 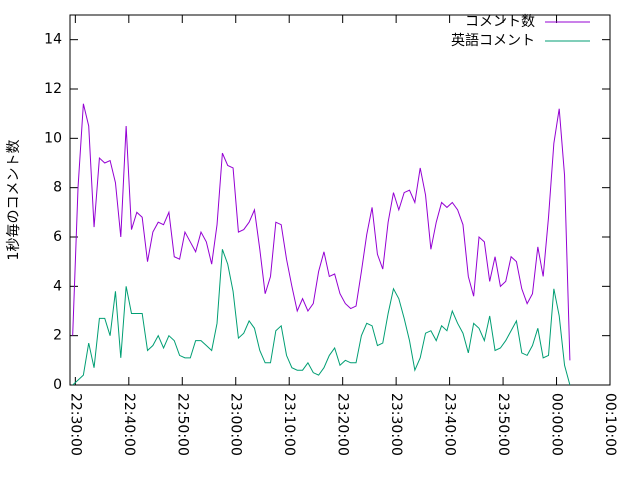 I want to click on x-tick-label: 23:50:00, so click(x=503, y=424).